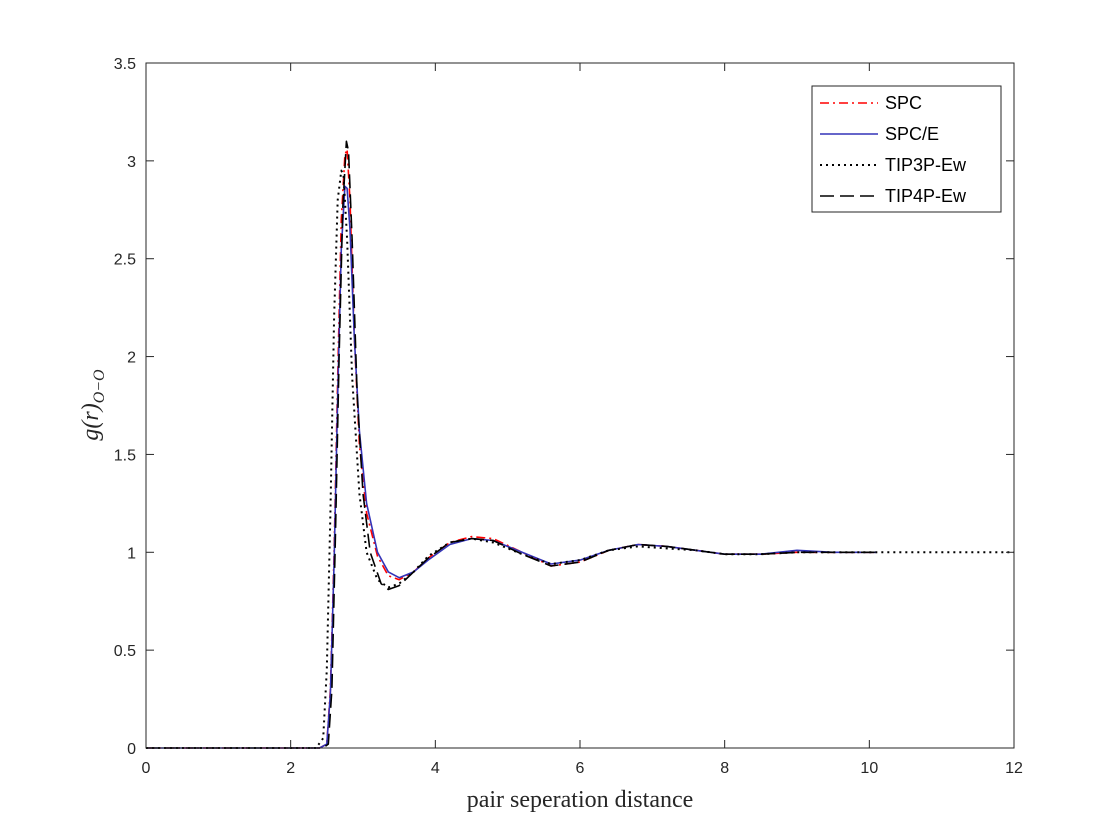 This screenshot has width=1120, height=840. What do you see at coordinates (580, 768) in the screenshot?
I see `x-tick-label: 6` at bounding box center [580, 768].